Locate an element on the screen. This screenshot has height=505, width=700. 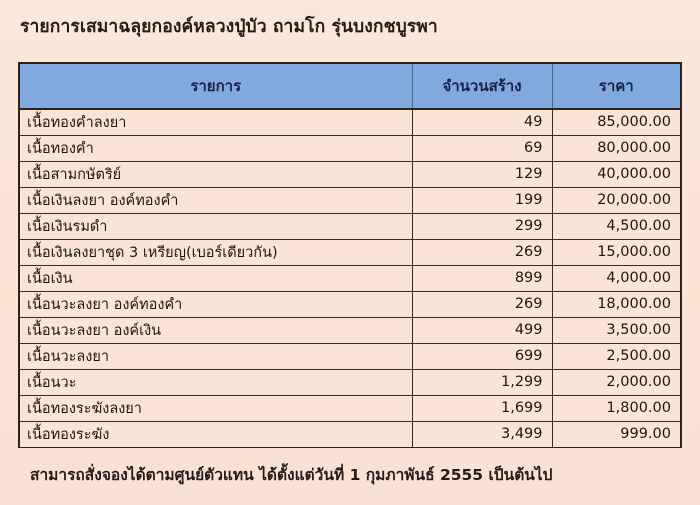
table-header: รายการ จำนวนสร้าง ราคา is located at coordinates (350, 87).